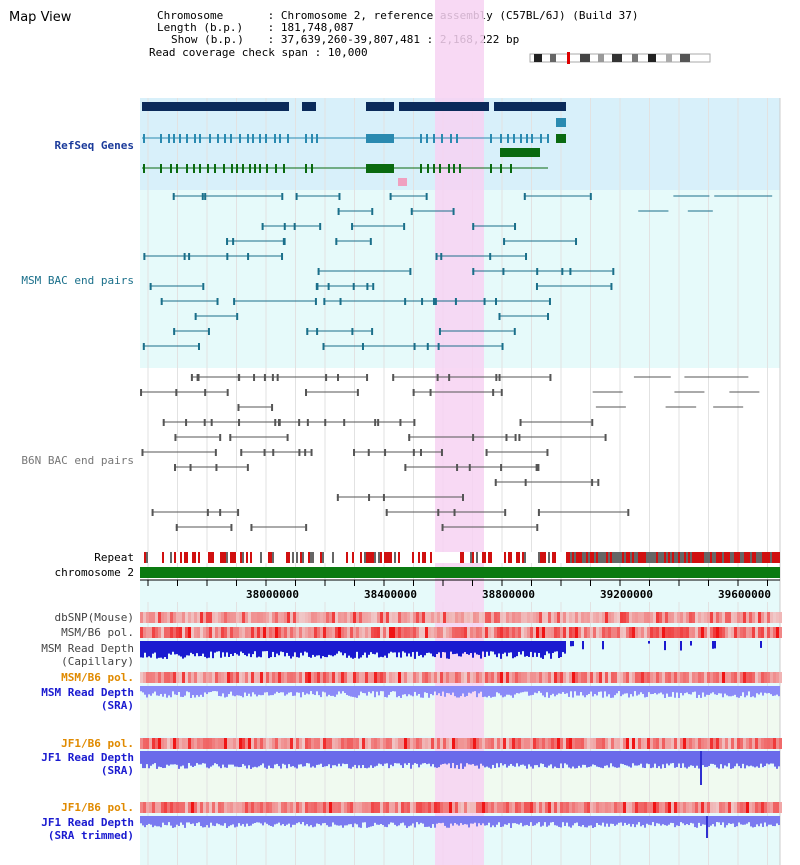 Image resolution: width=800 pixels, height=865 pixels. I want to click on label-b6n-bac: B6N BAC end pairs, so click(77, 460).